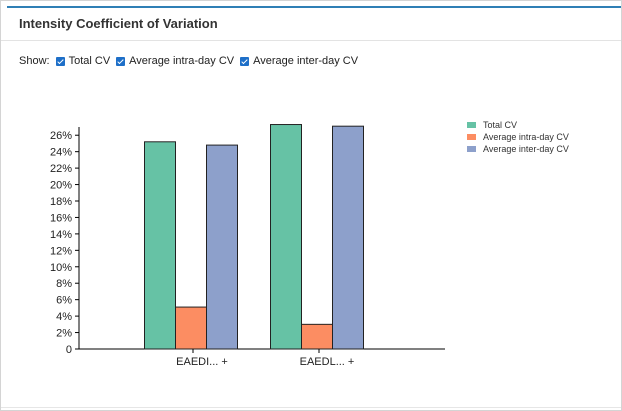 The width and height of the screenshot is (622, 411). I want to click on panel-accent-line, so click(314, 7).